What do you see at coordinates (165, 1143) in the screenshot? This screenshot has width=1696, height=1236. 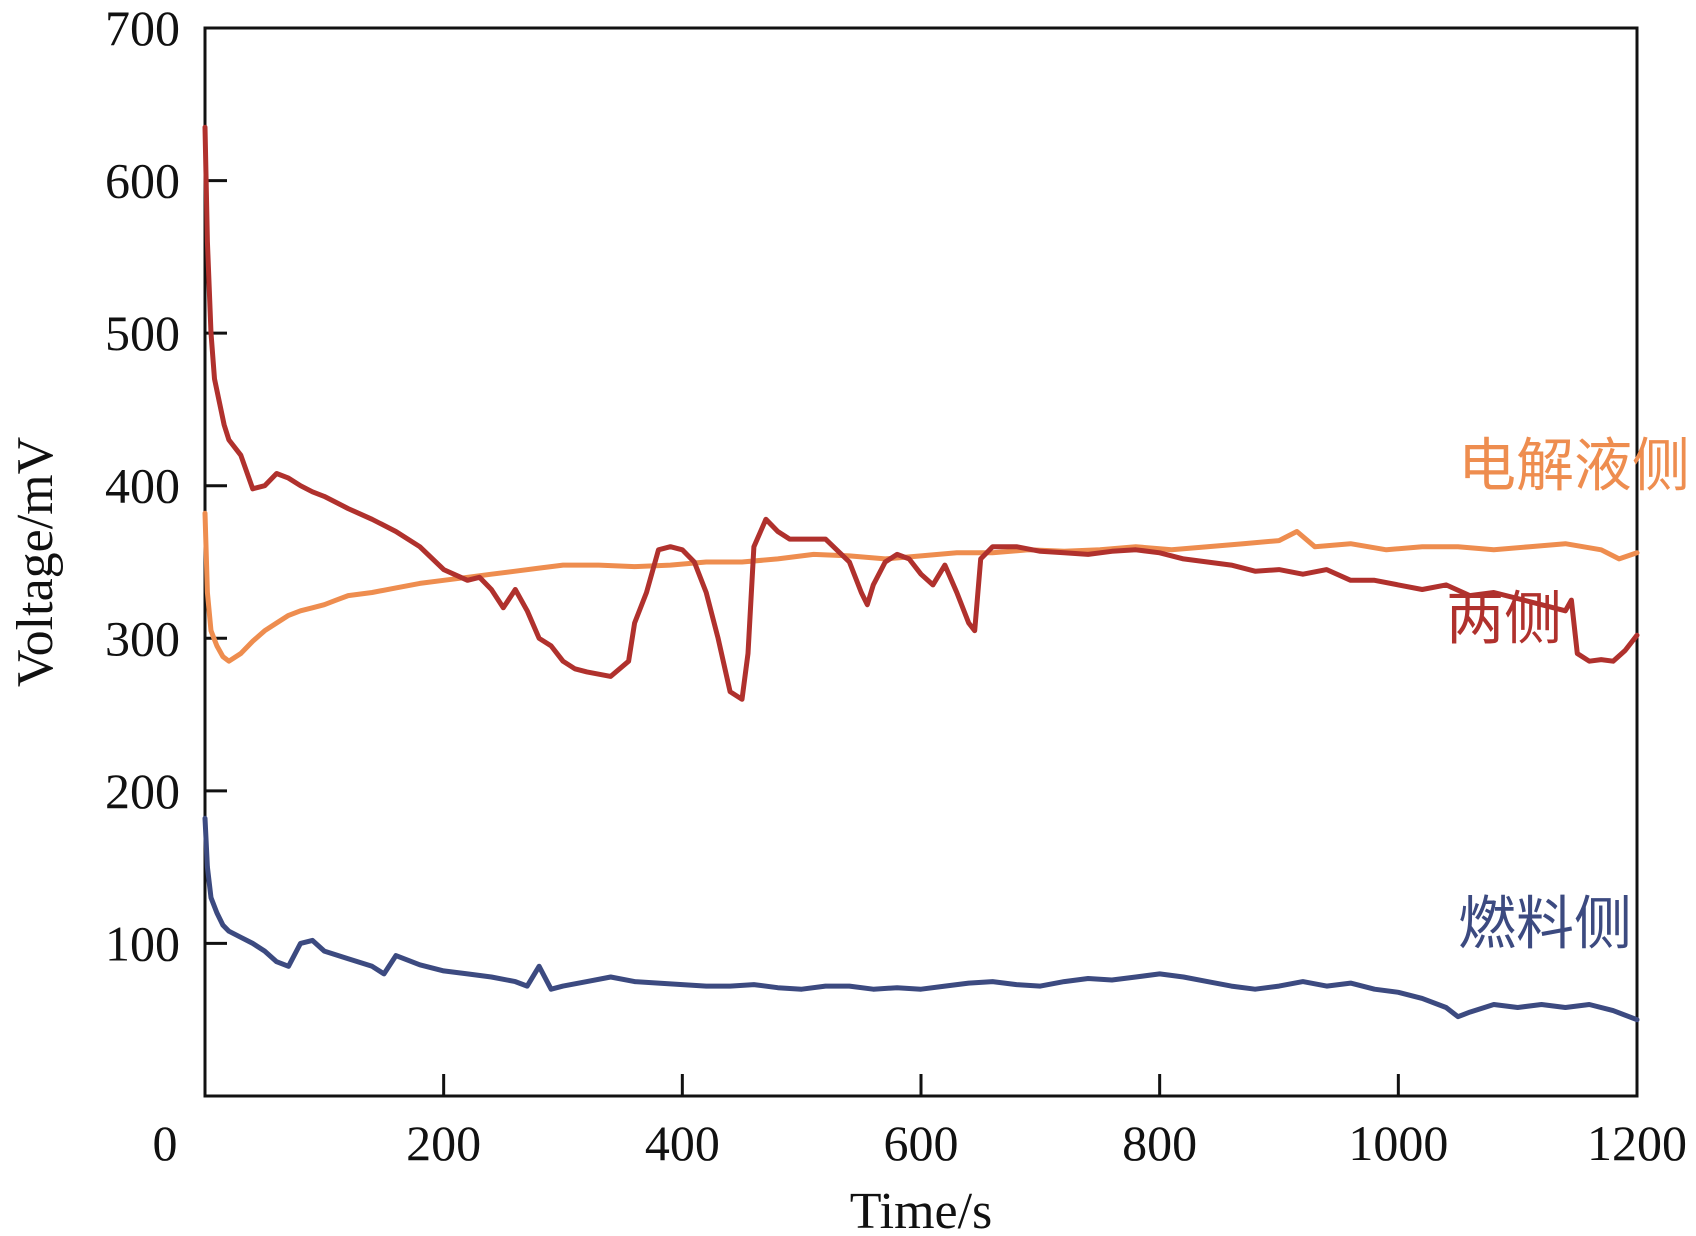 I see `x-tick-label: 0` at bounding box center [165, 1143].